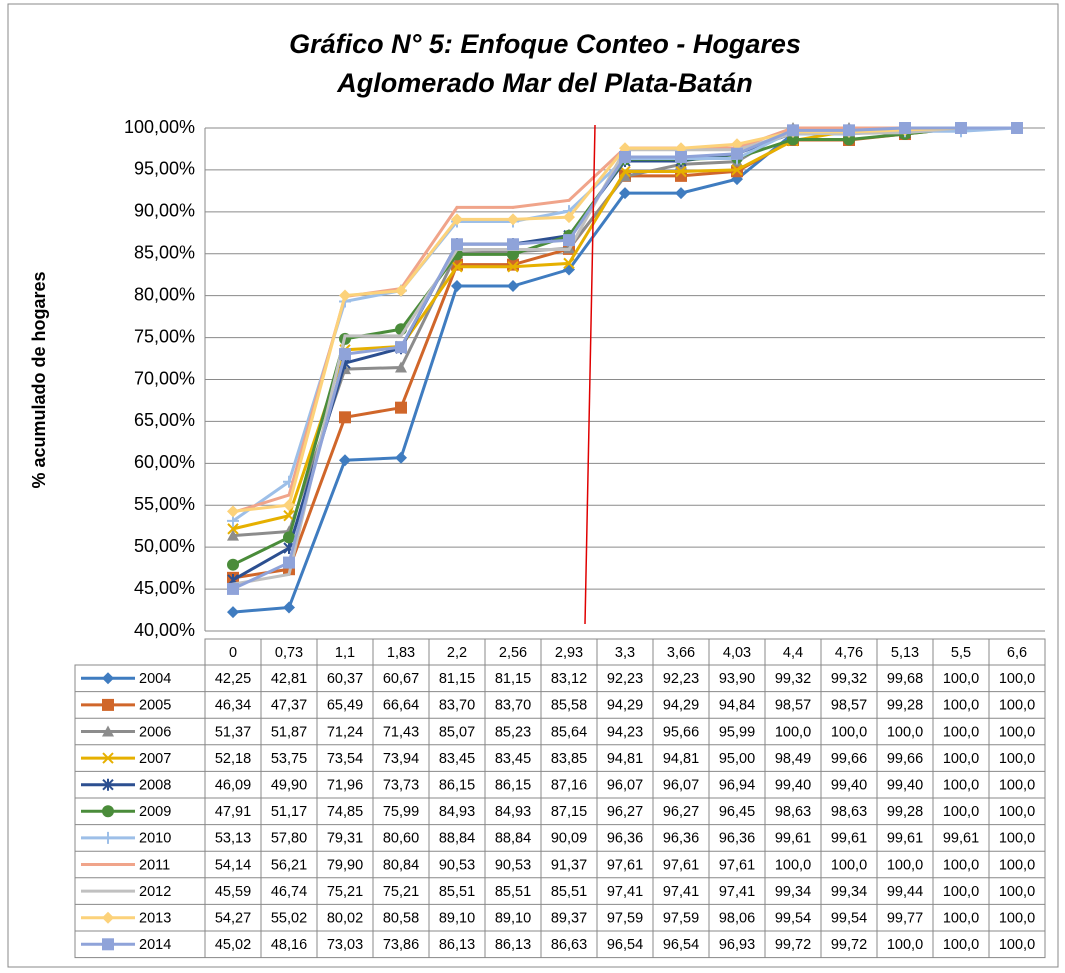  What do you see at coordinates (737, 679) in the screenshot?
I see `table-cell: 93,90` at bounding box center [737, 679].